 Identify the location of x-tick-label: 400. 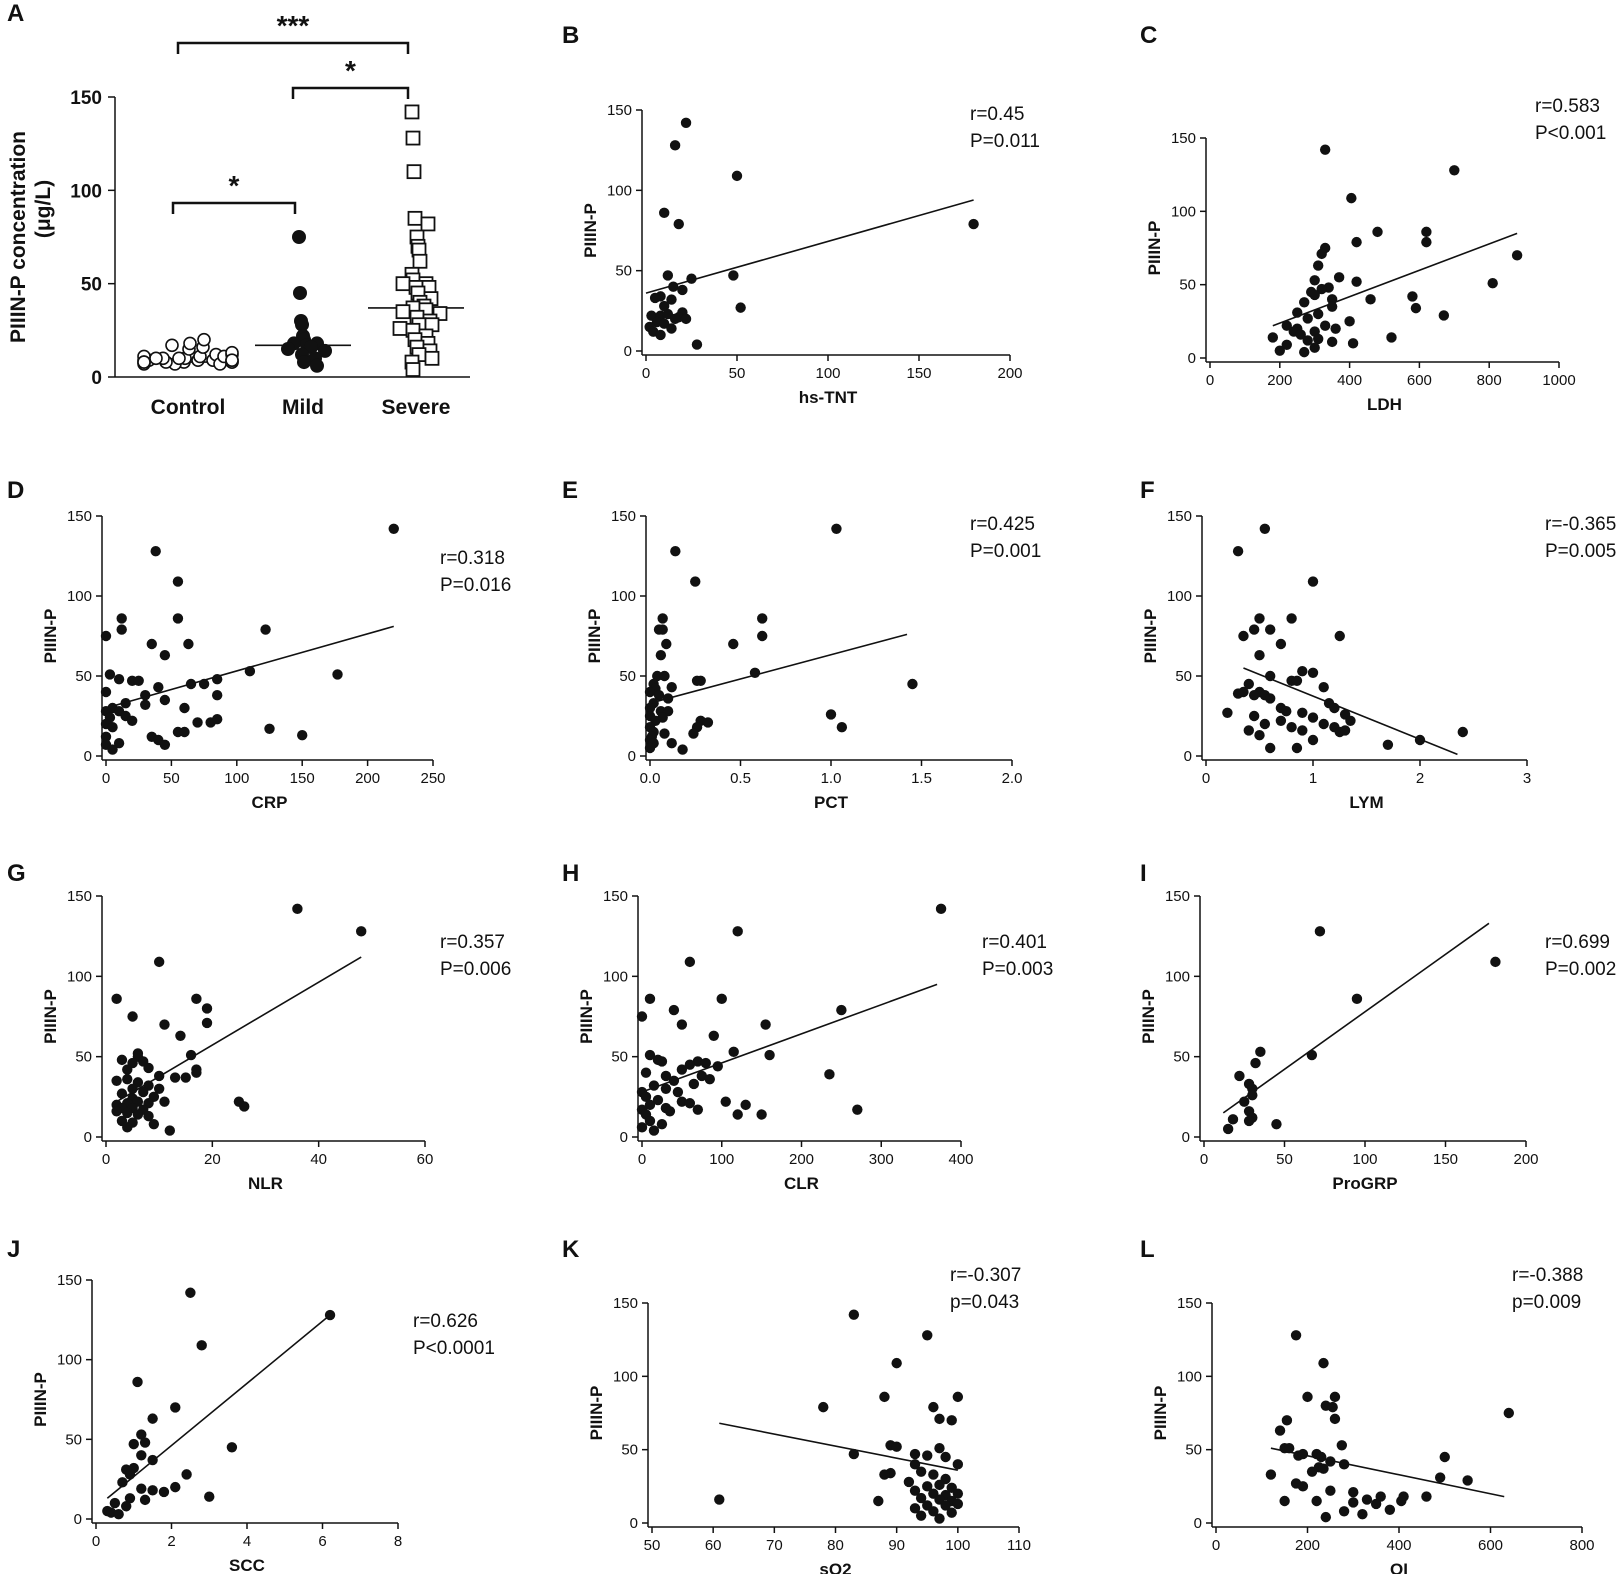
(960, 1159).